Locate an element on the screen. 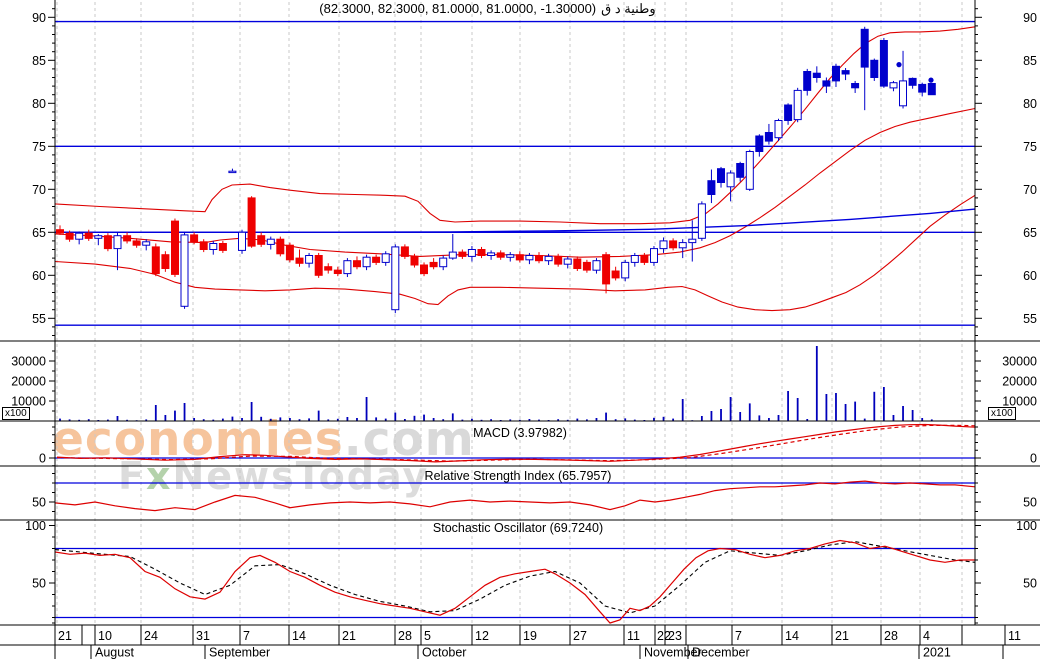 The height and width of the screenshot is (659, 1040). svg-text: 4 is located at coordinates (926, 636).